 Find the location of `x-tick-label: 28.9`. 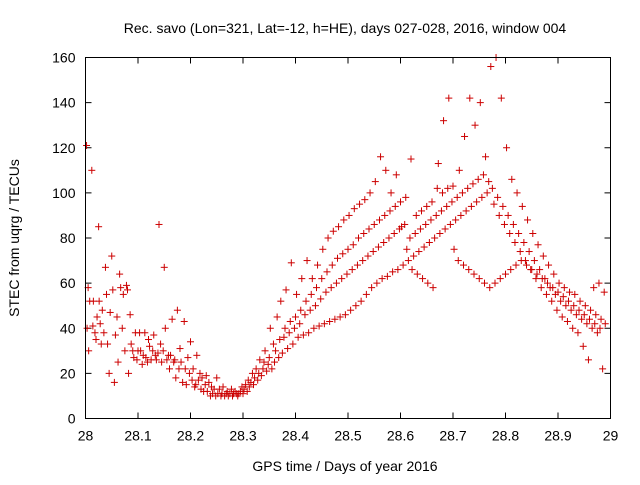

x-tick-label: 28.9 is located at coordinates (557, 436).